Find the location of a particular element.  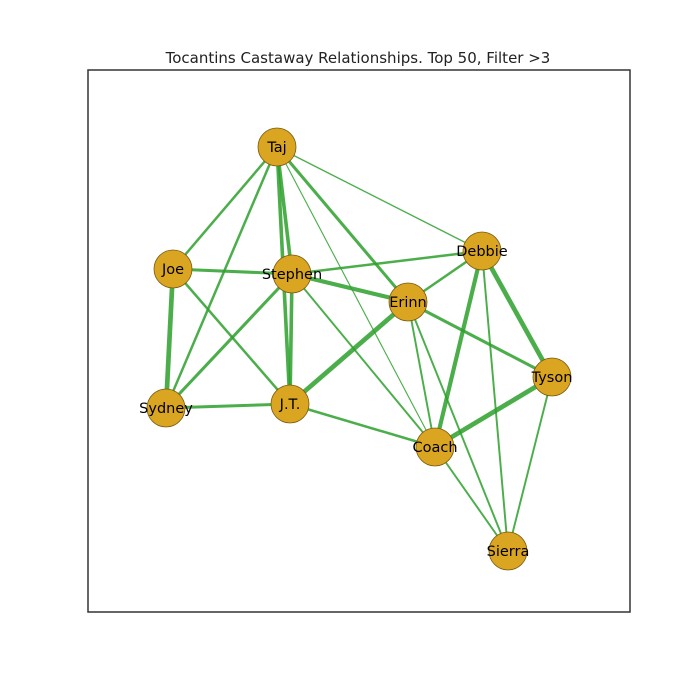

node-circle-stephen is located at coordinates (292, 274).